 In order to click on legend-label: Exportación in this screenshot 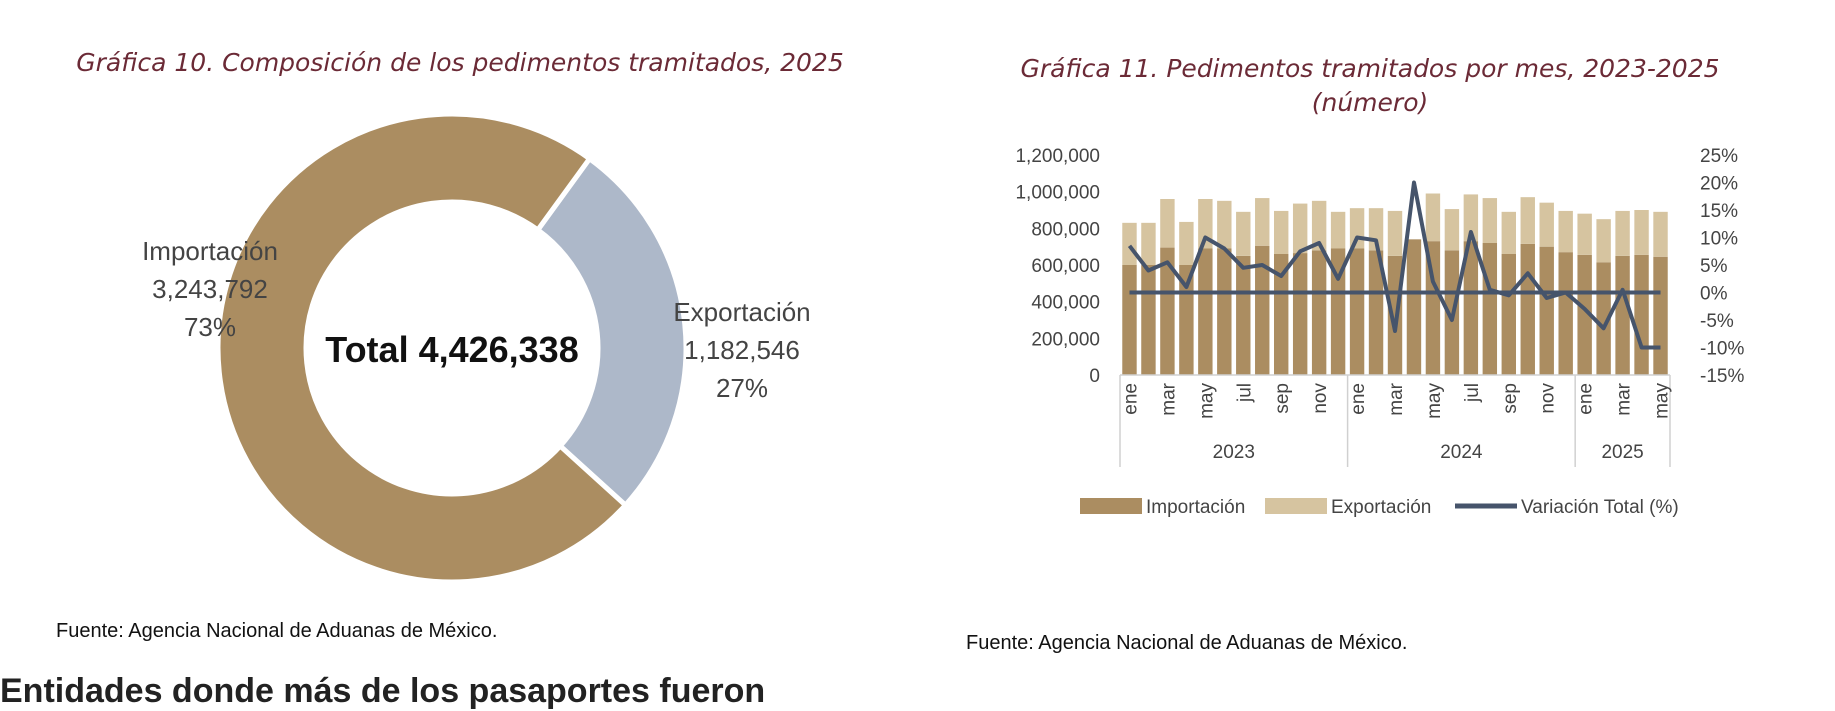, I will do `click(1381, 507)`.